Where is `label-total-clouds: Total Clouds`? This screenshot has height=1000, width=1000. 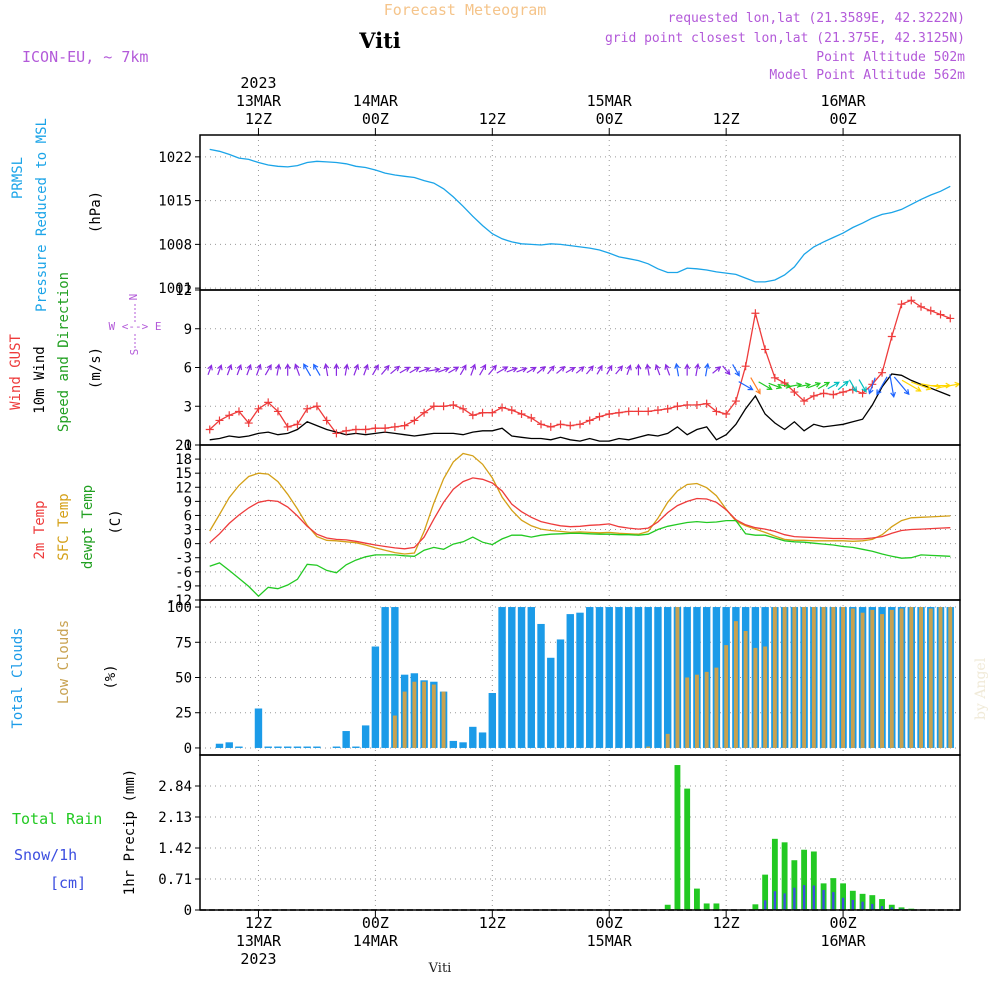
label-total-clouds: Total Clouds is located at coordinates (18, 677).